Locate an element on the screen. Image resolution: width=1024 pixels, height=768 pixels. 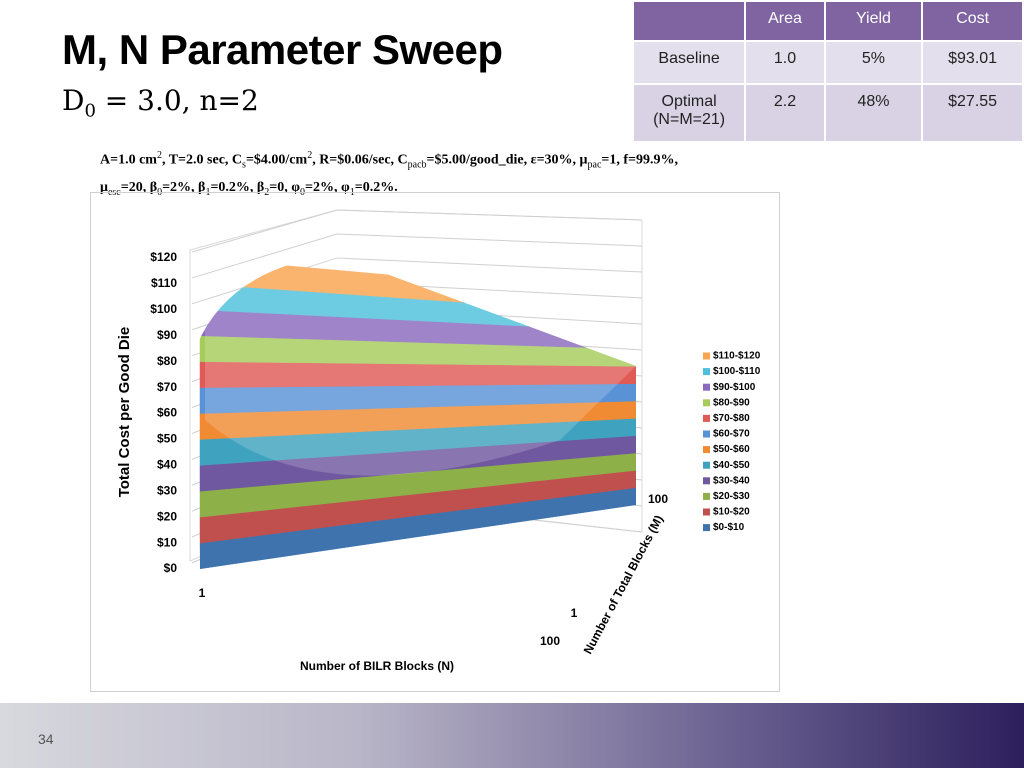
footer-bar is located at coordinates (512, 735).